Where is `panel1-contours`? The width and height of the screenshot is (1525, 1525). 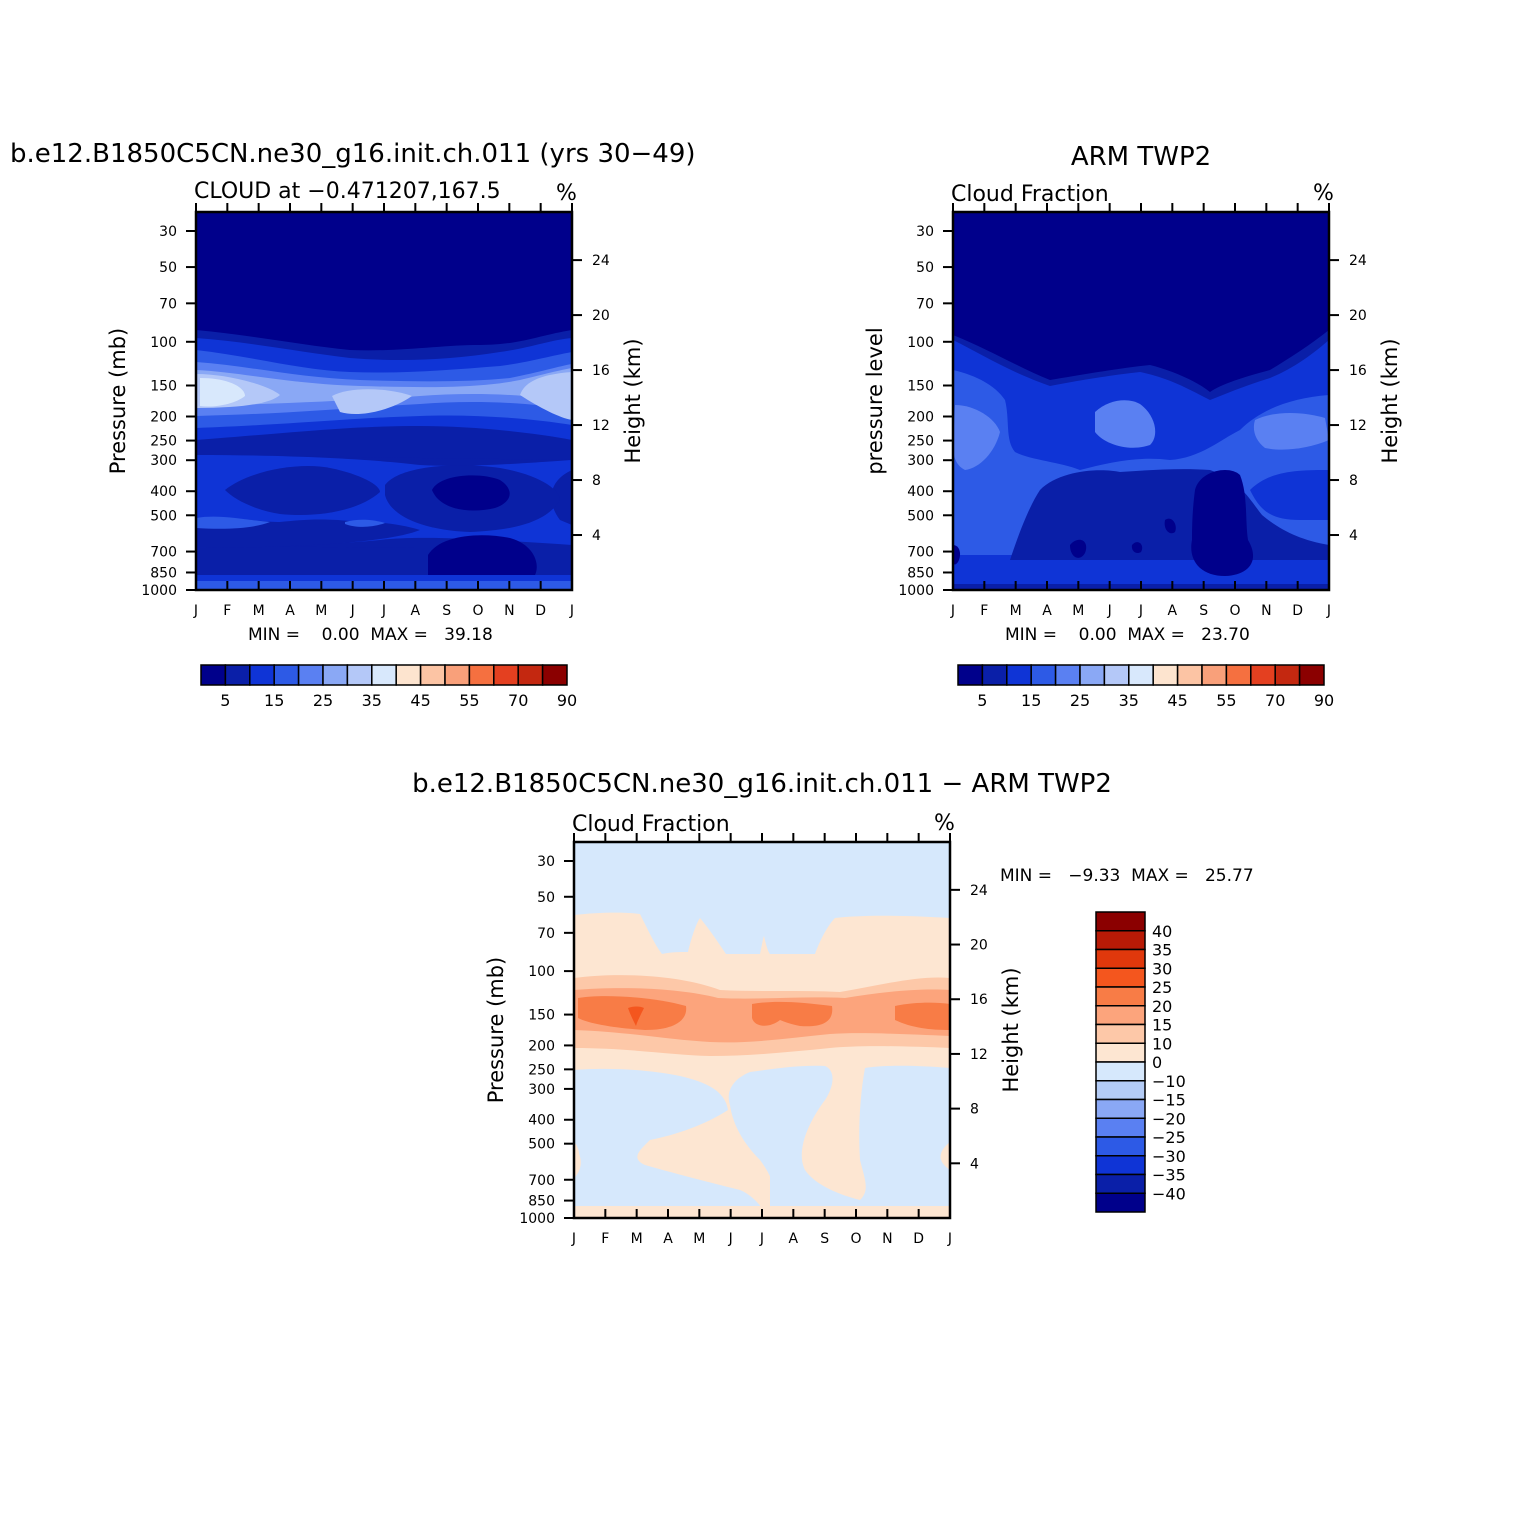
panel1-contours is located at coordinates (384, 401).